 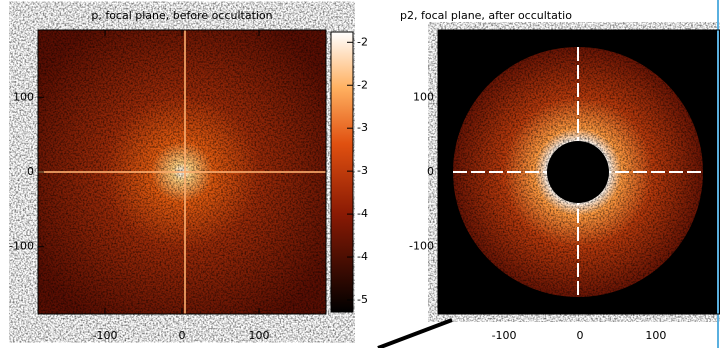 What do you see at coordinates (486, 15) in the screenshot?
I see `panel-title: p2, focal plane, after occultatio` at bounding box center [486, 15].